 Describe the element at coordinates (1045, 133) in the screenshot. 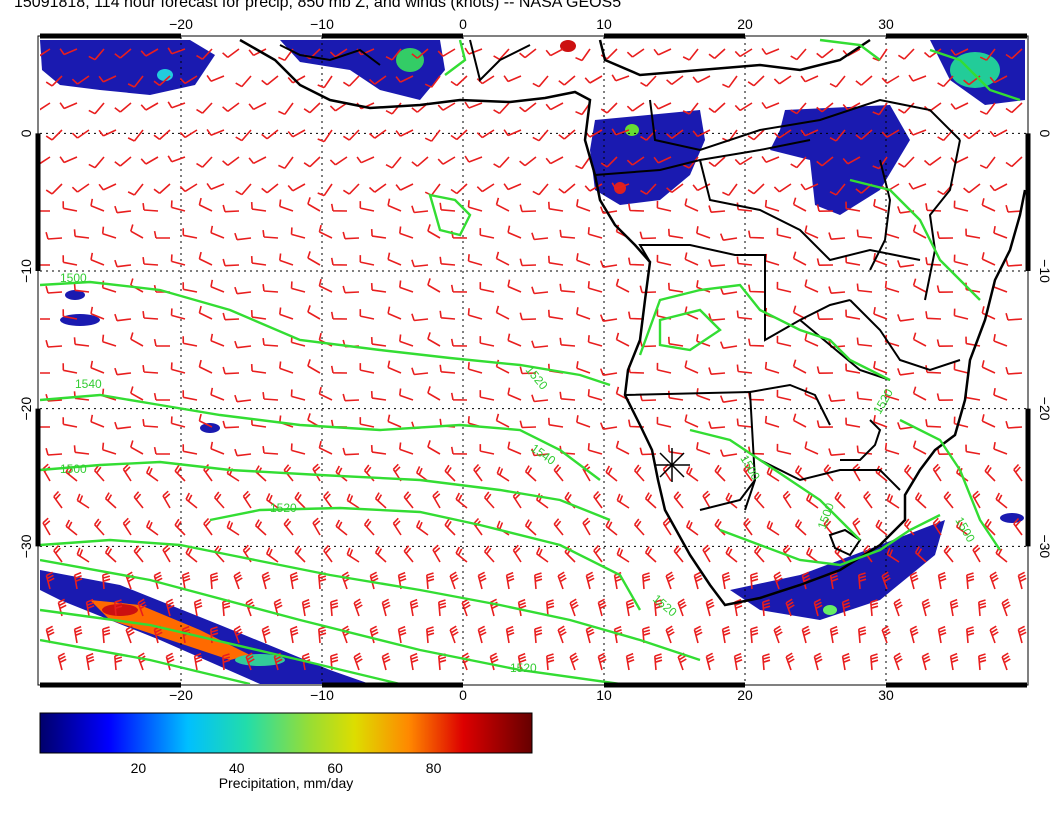

I see `lat-tick-label-right: 0` at that location.